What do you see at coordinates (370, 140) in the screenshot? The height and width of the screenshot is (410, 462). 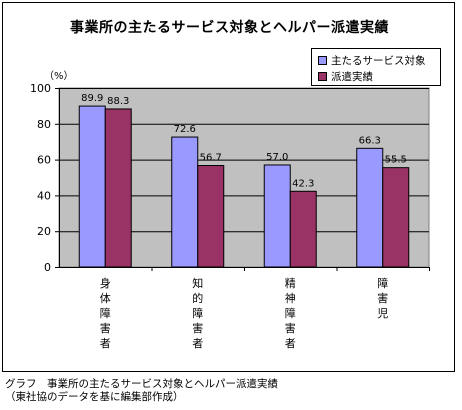 I see `data-label: 66.3` at bounding box center [370, 140].